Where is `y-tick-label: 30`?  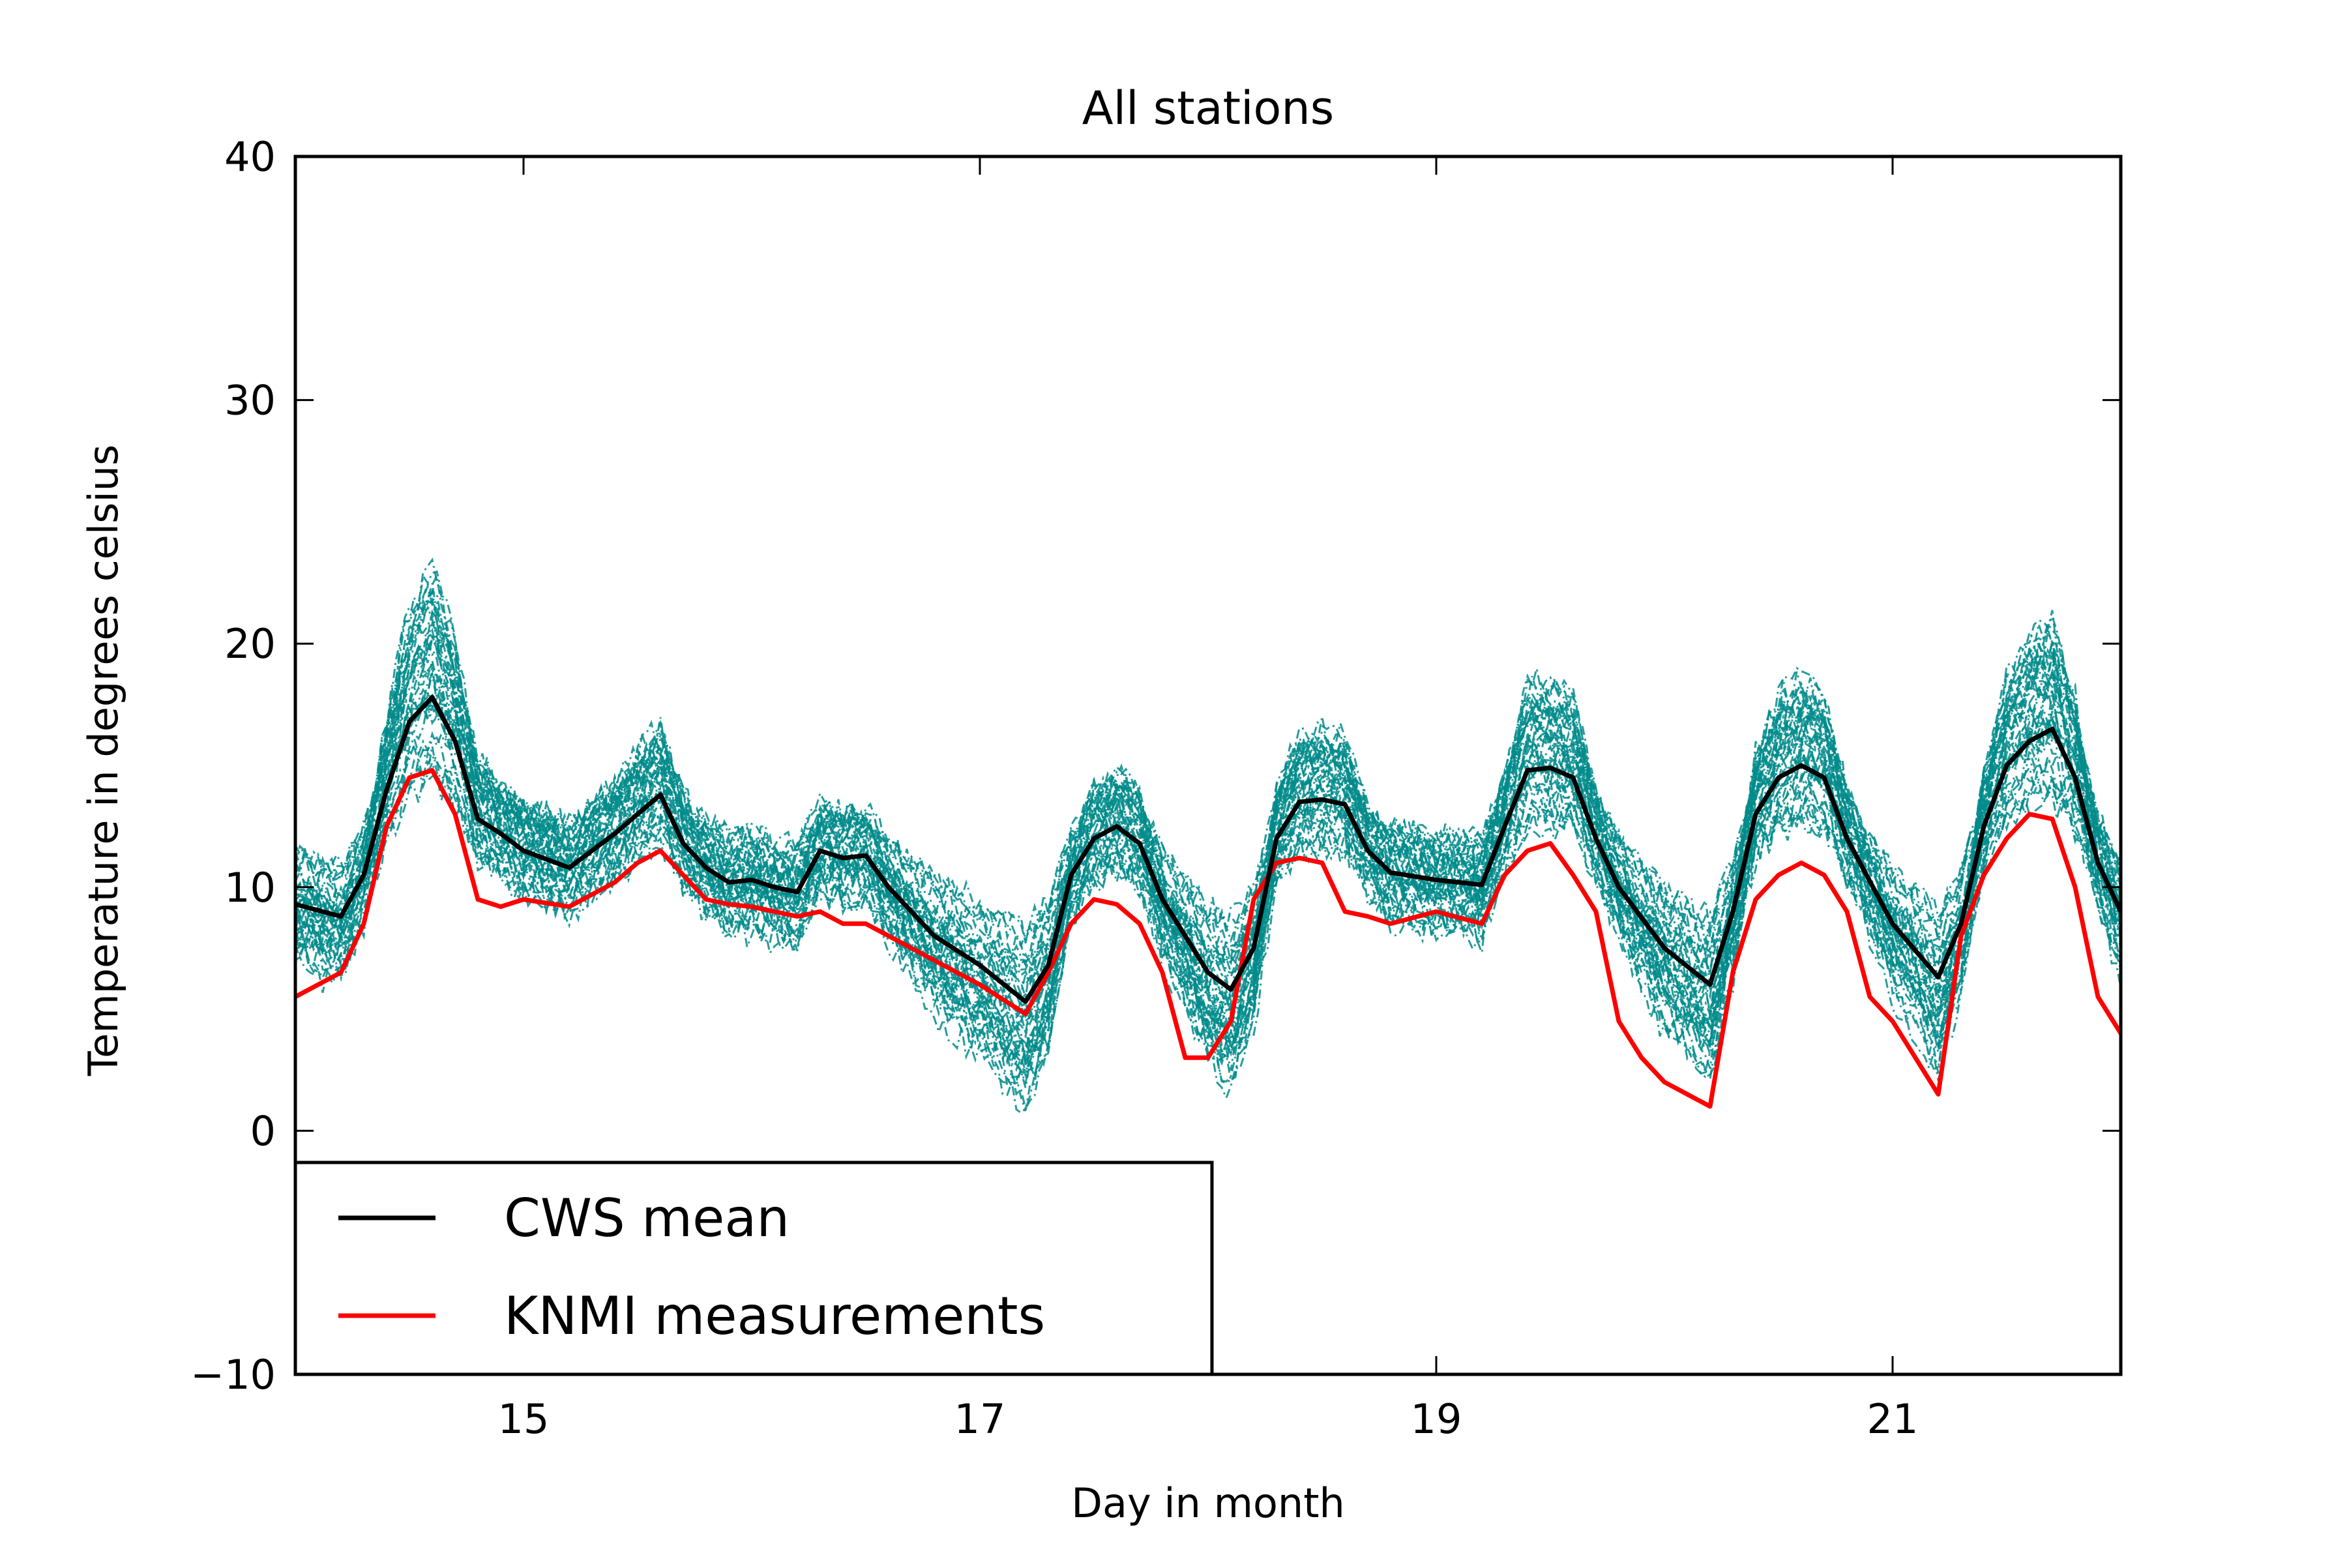
y-tick-label: 30 is located at coordinates (250, 400).